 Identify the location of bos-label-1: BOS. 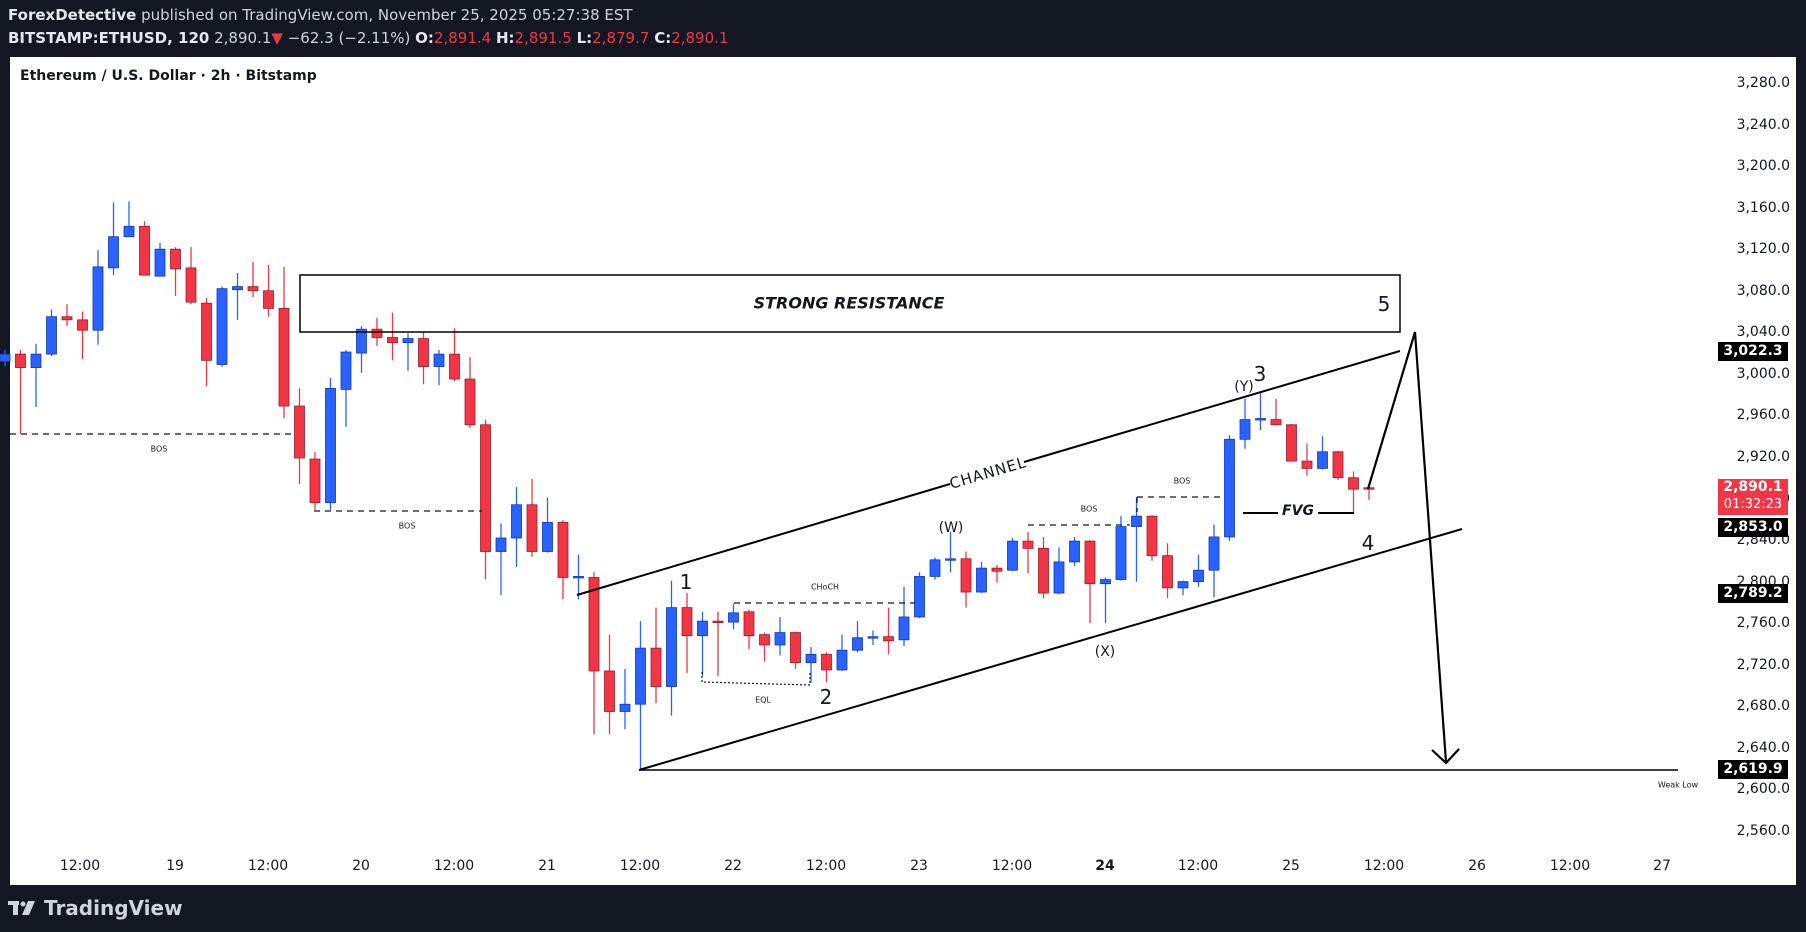
(159, 449).